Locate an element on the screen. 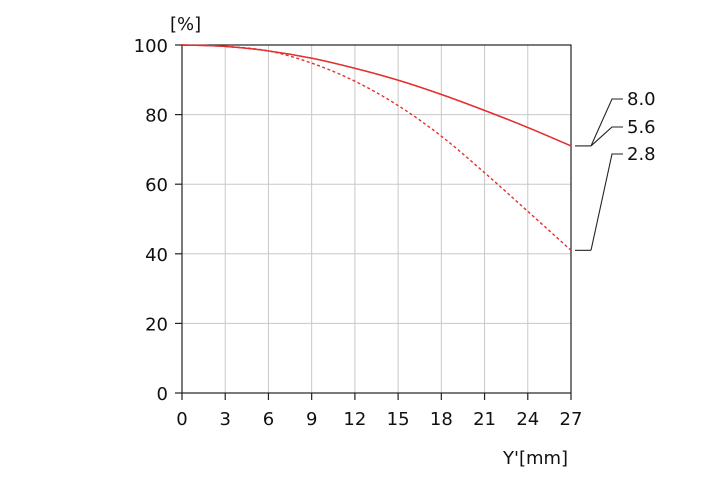 The width and height of the screenshot is (720, 480). x-tick-label: 0 is located at coordinates (181, 419).